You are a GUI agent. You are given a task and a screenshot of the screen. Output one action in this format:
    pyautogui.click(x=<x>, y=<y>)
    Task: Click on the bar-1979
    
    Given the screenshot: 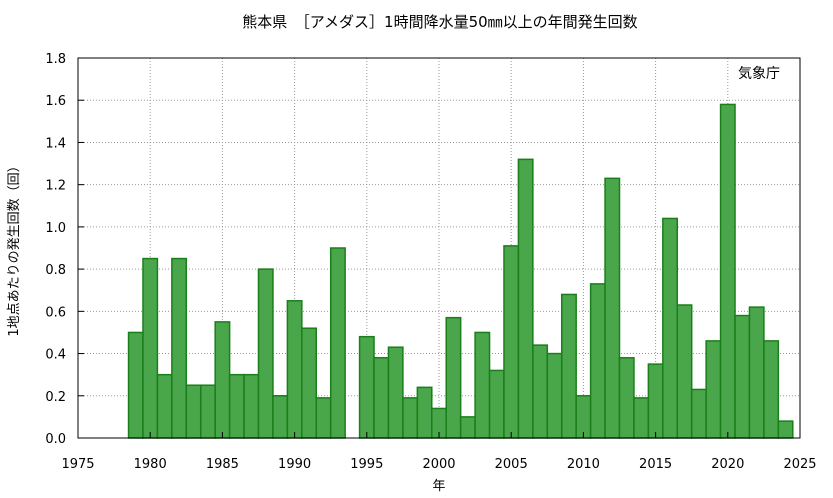 What is the action you would take?
    pyautogui.click(x=135, y=385)
    